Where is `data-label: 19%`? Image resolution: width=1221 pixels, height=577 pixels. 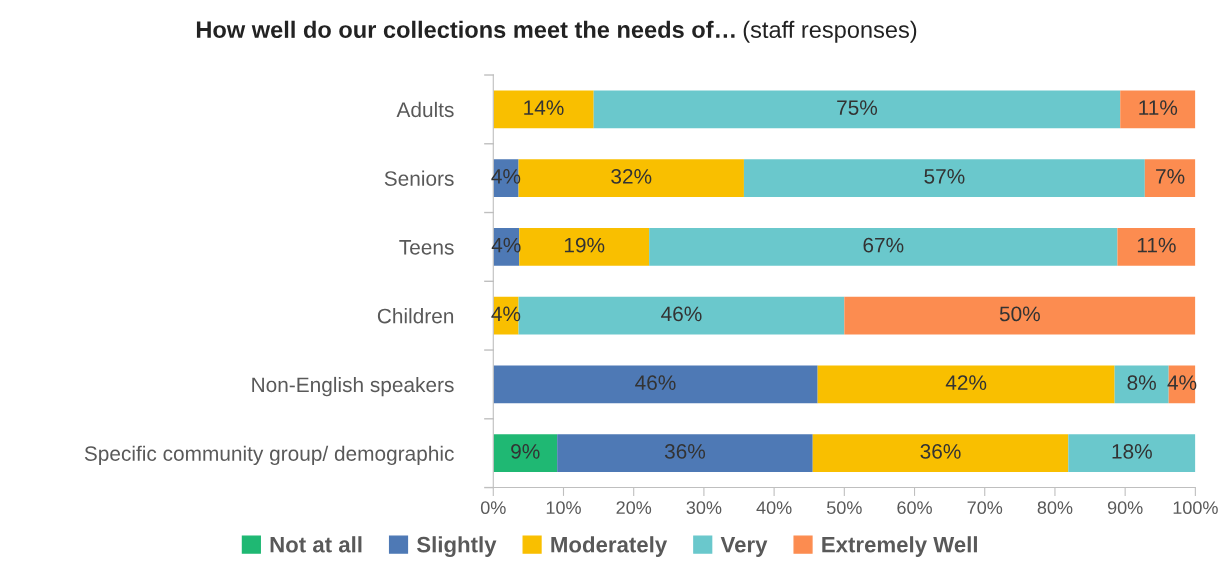
data-label: 19% is located at coordinates (584, 245).